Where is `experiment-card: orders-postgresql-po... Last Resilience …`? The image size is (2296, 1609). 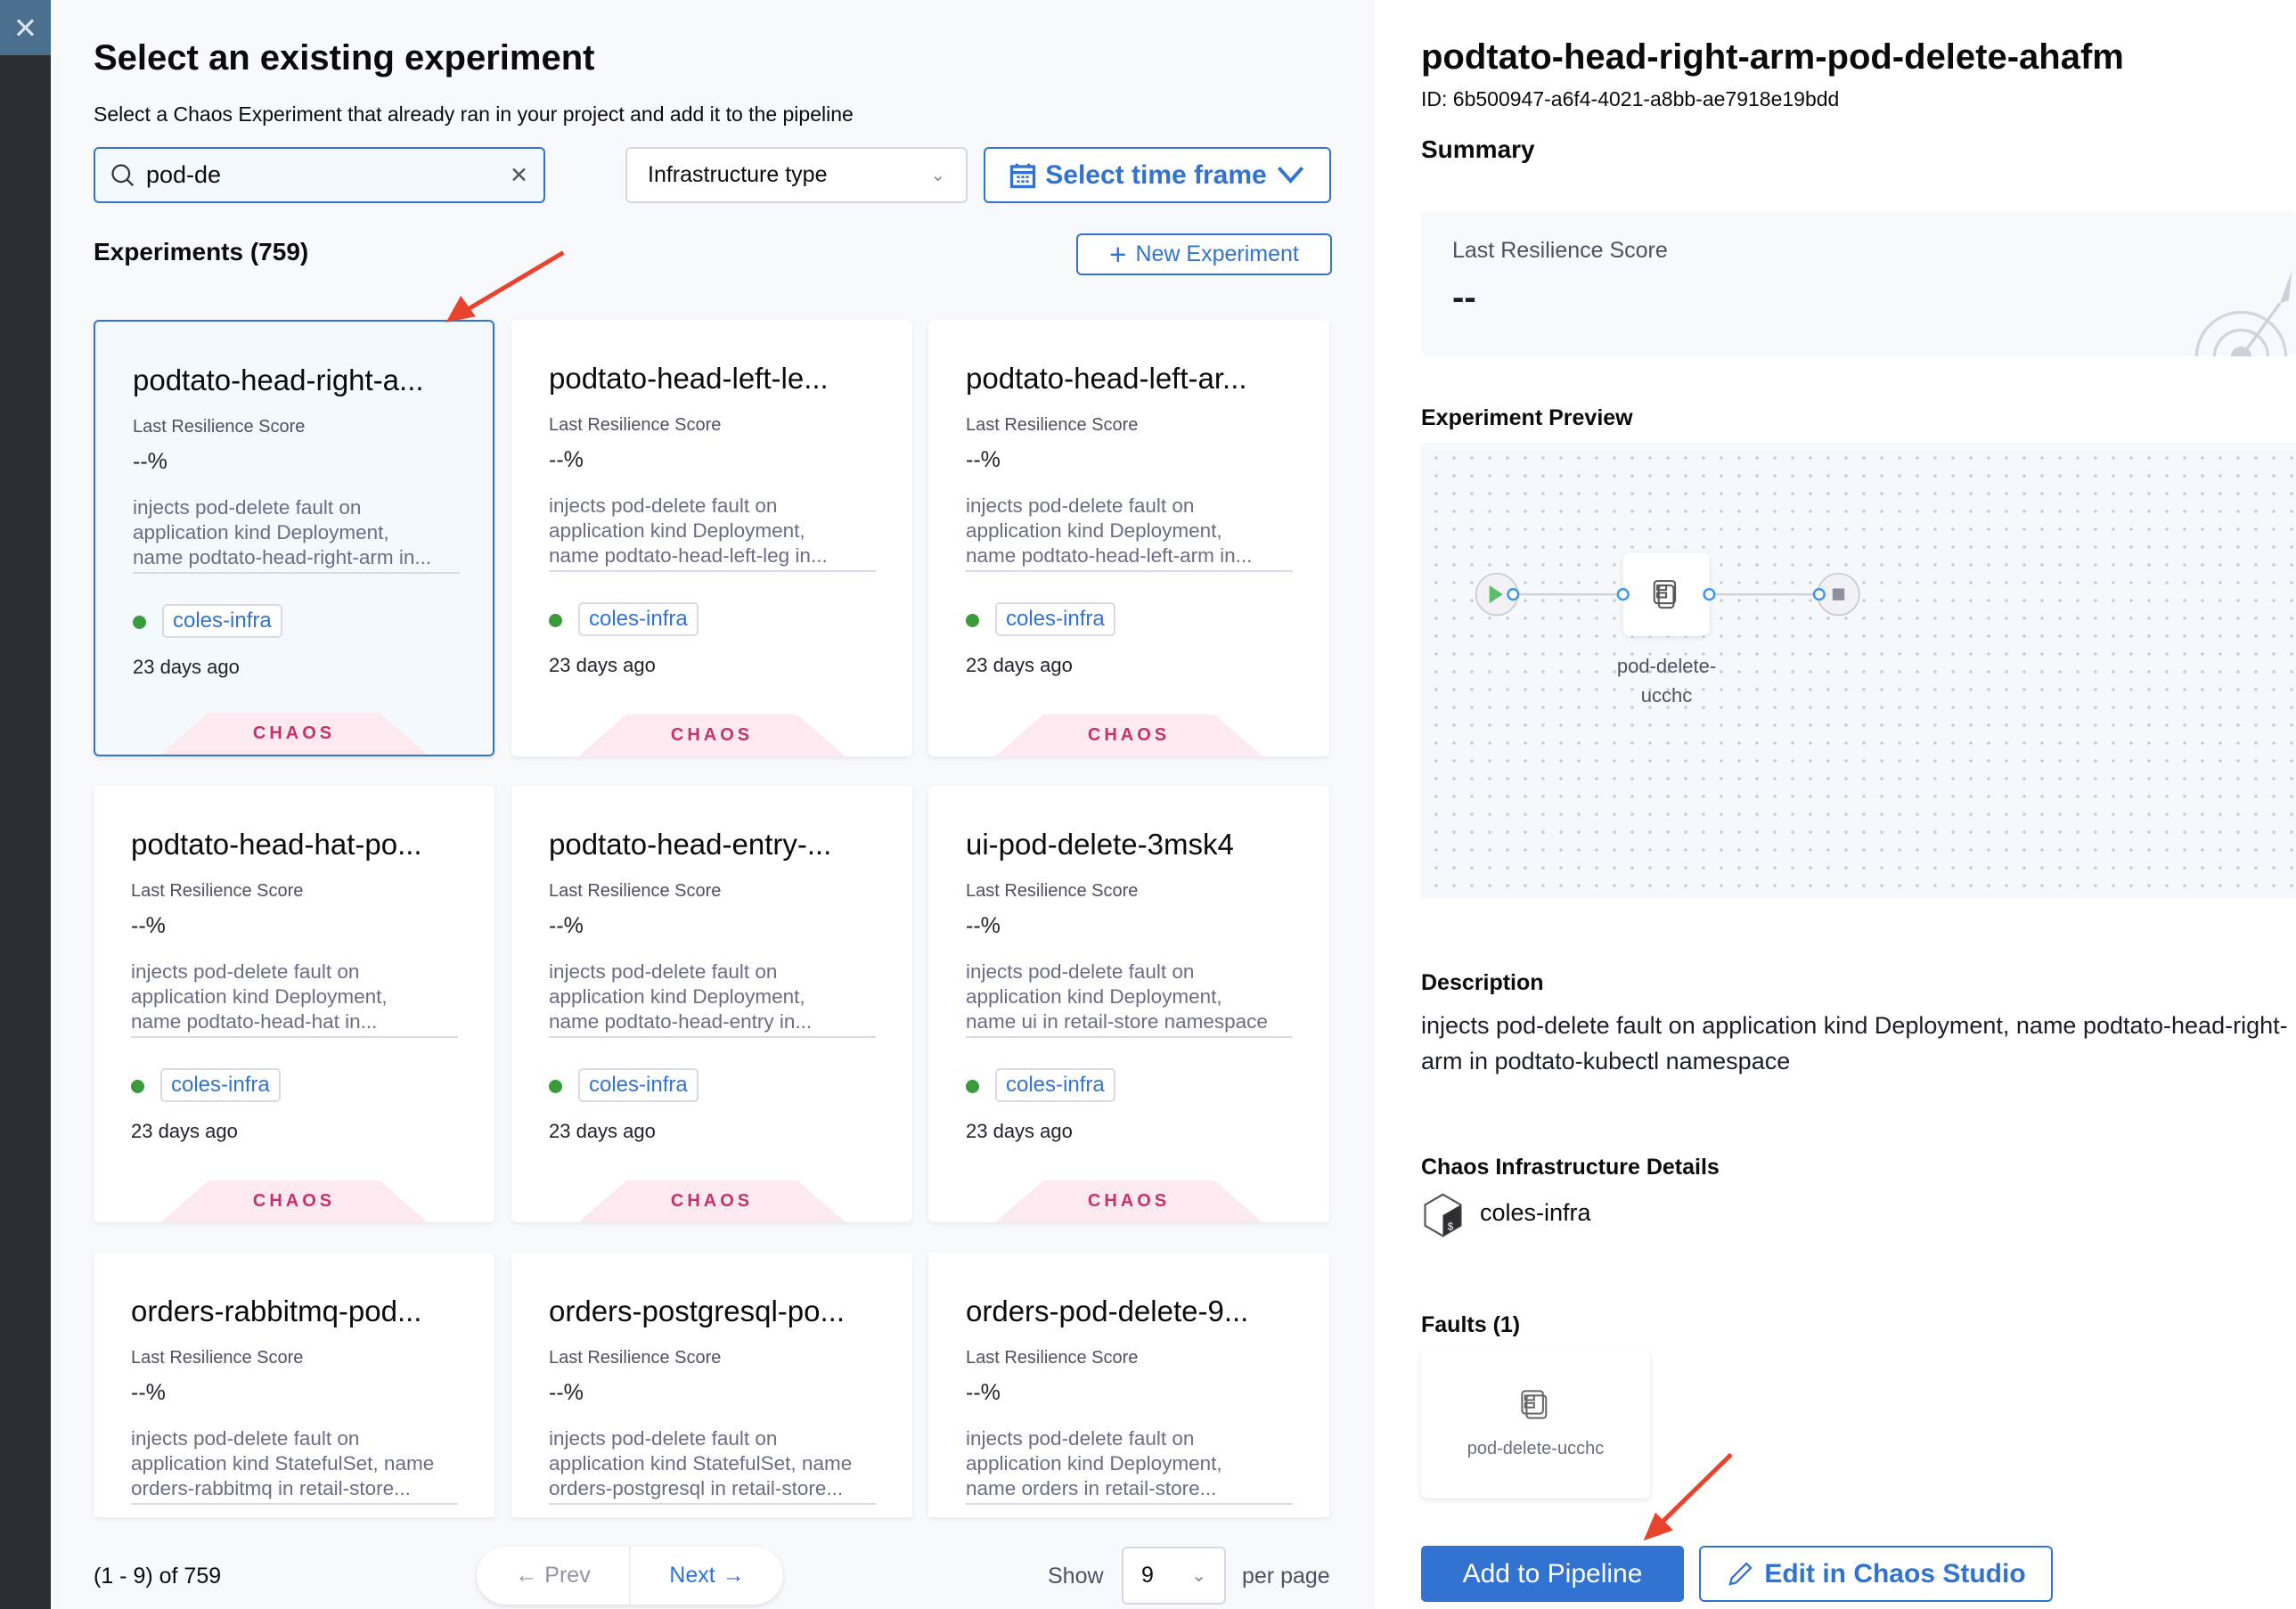
experiment-card: orders-postgresql-po... Last Resilience … is located at coordinates (711, 1385).